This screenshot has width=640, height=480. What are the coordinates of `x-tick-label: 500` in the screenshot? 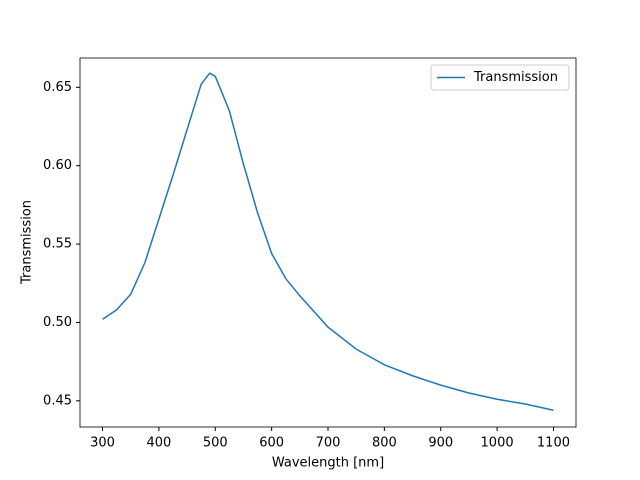 It's located at (215, 443).